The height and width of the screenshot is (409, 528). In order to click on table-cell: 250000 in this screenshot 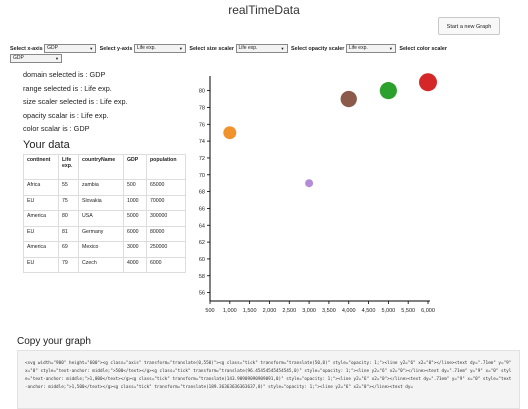, I will do `click(166, 249)`.